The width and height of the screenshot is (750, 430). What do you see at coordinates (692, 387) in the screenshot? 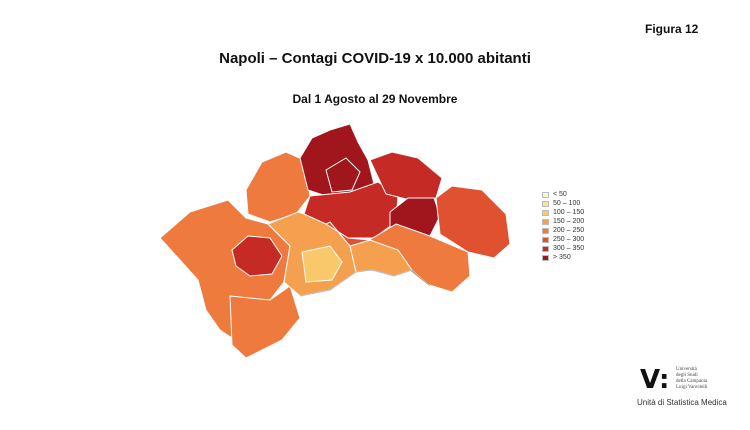
I see `logo-text-line: Luigi Vanvitelli` at bounding box center [692, 387].